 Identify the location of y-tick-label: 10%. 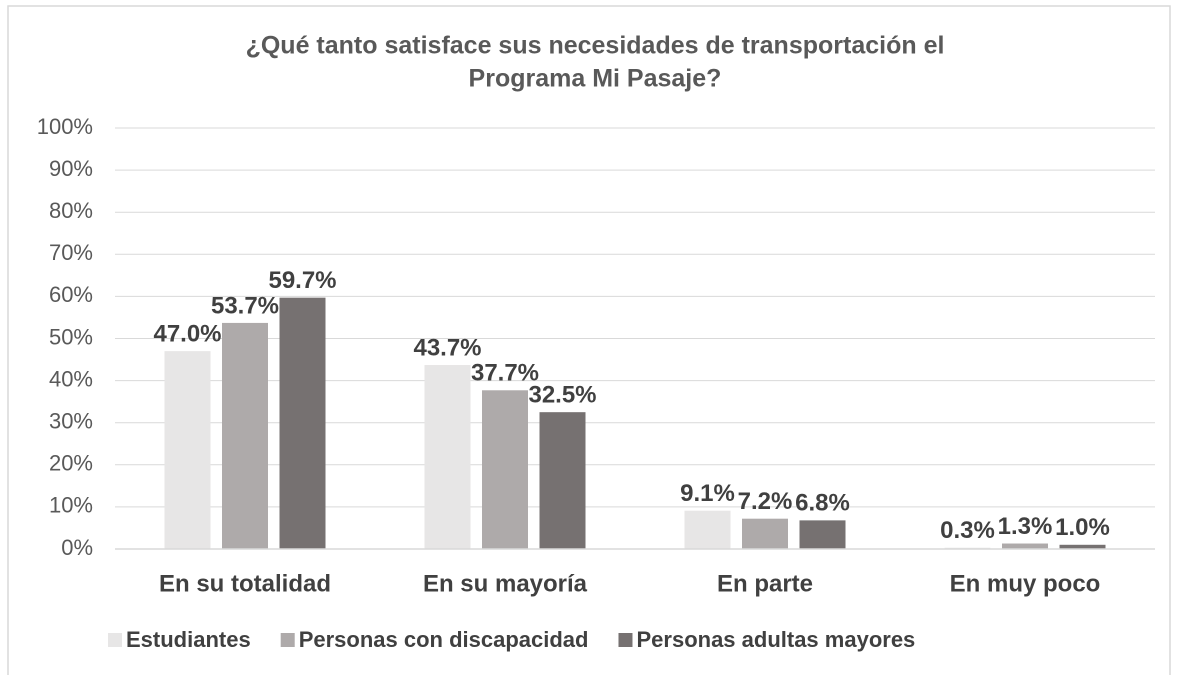
(71, 505).